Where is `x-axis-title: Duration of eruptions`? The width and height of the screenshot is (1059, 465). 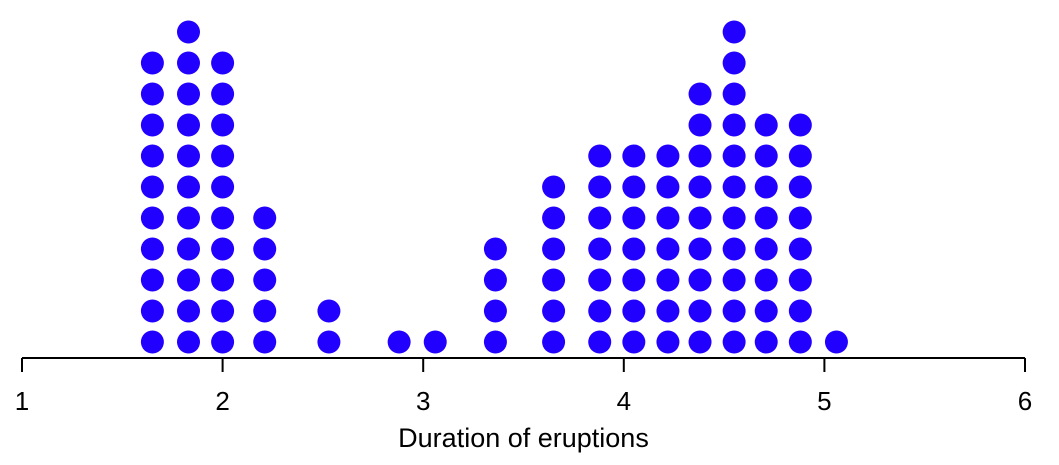 x-axis-title: Duration of eruptions is located at coordinates (523, 438).